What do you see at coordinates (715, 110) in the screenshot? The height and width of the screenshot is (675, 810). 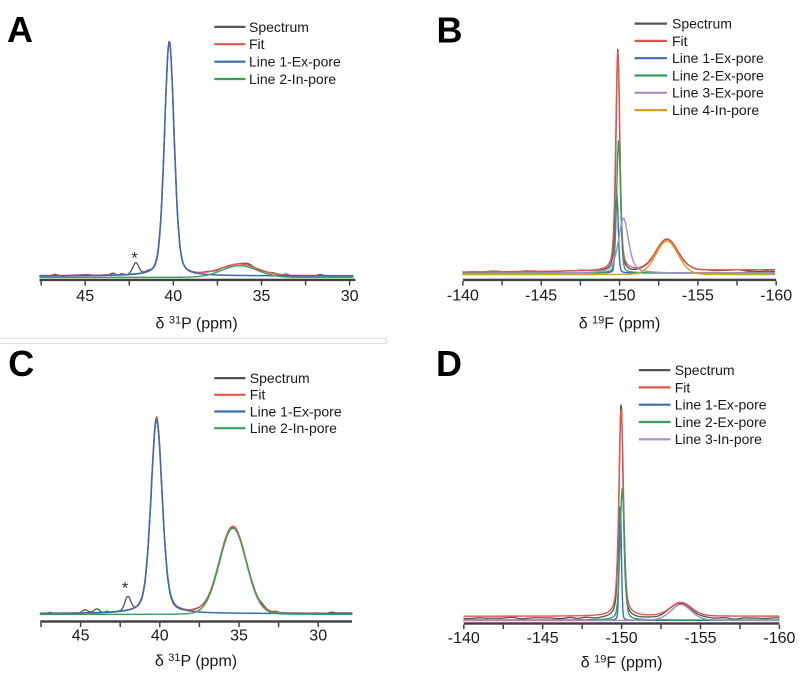 I see `svg-text: Line 4-In-pore` at bounding box center [715, 110].